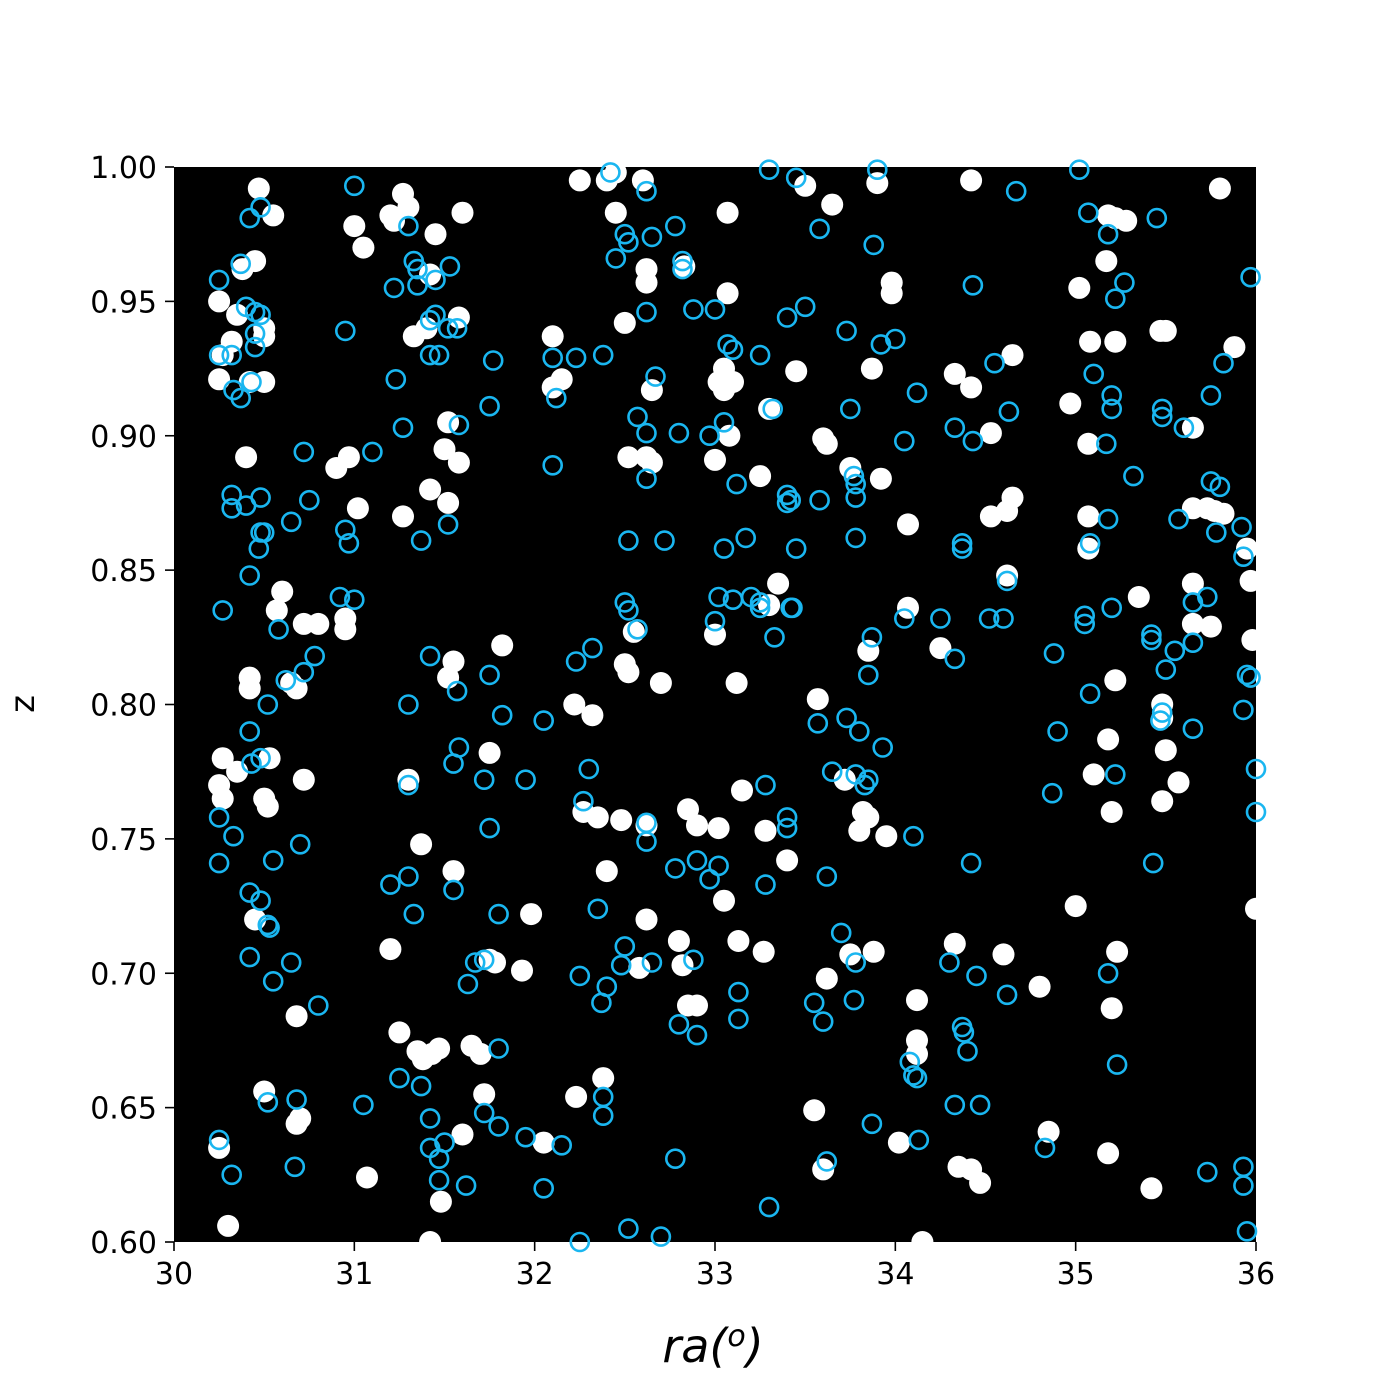 This screenshot has width=1395, height=1395. I want to click on x-tick-label: 33, so click(715, 1274).